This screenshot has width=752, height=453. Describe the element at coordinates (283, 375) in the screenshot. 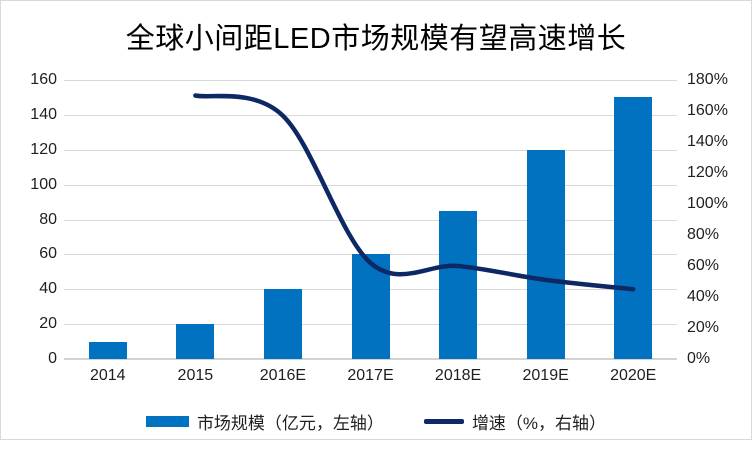

I see `x-axis-label: 2016E` at that location.